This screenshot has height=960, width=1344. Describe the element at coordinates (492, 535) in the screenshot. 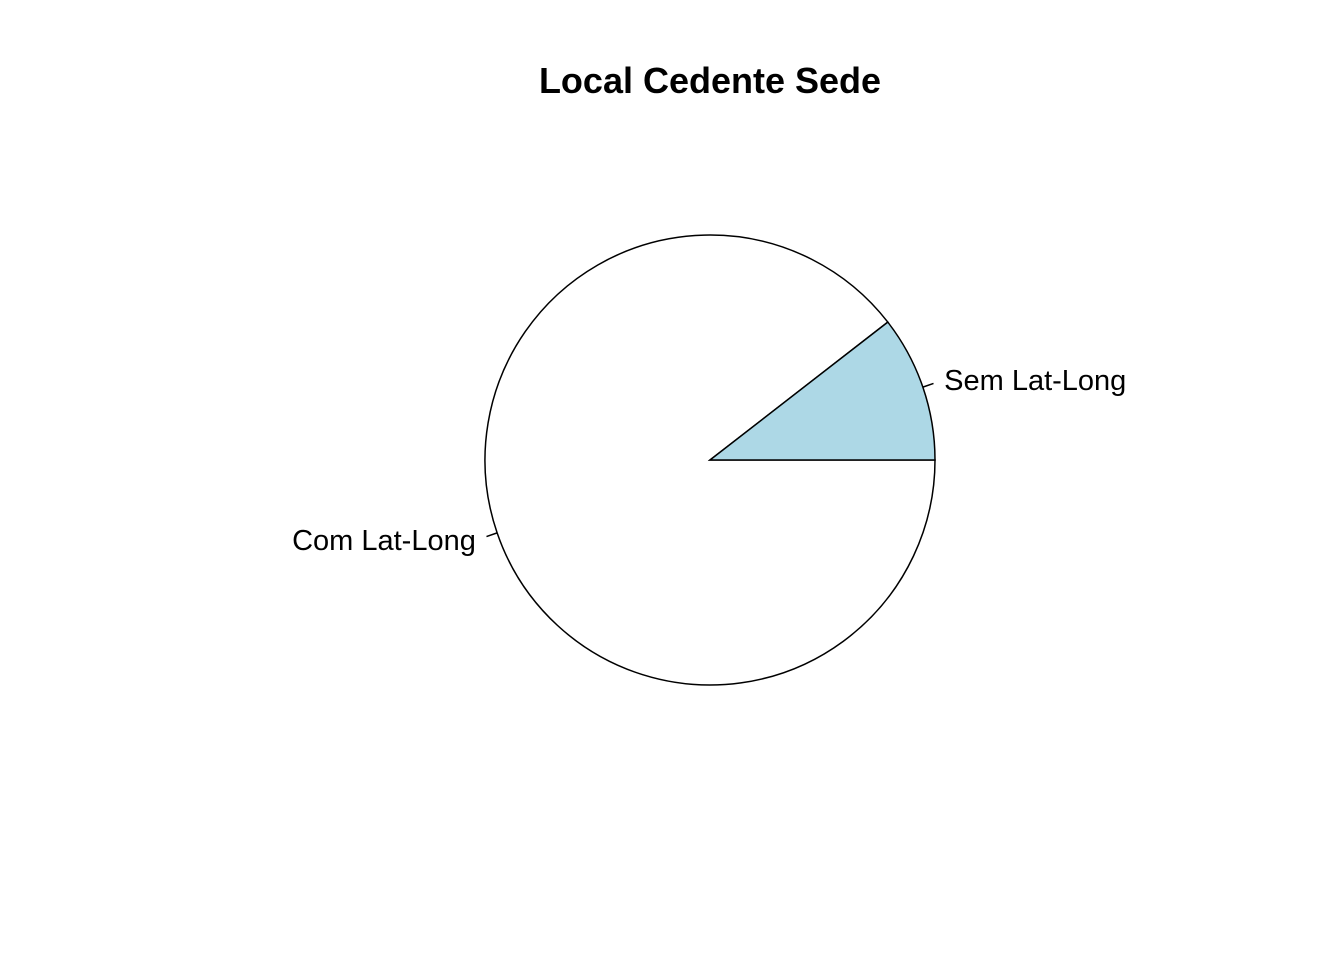

I see `label-tick-com-lat-long` at that location.